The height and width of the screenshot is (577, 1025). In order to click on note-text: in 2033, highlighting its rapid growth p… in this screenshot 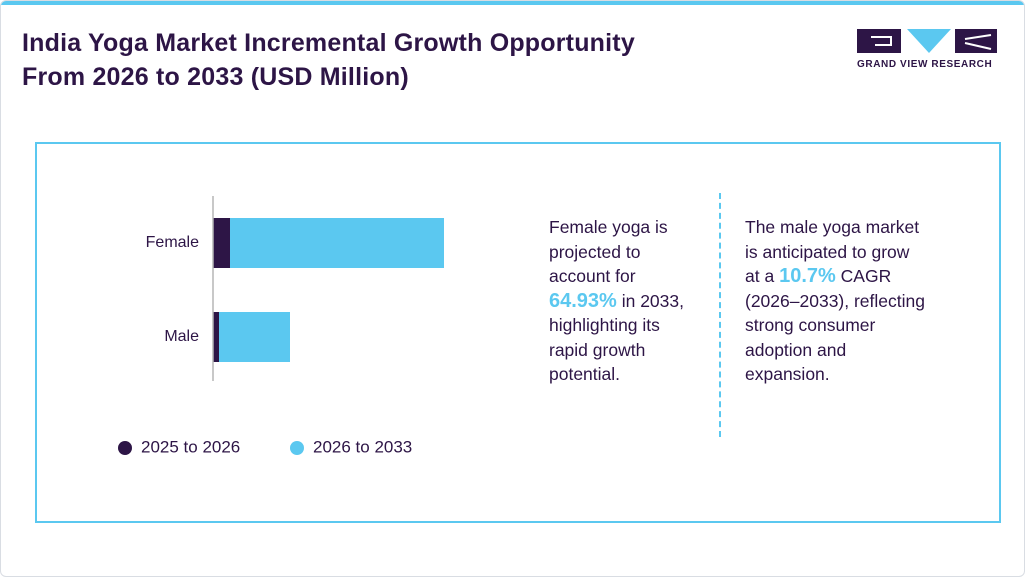, I will do `click(616, 337)`.